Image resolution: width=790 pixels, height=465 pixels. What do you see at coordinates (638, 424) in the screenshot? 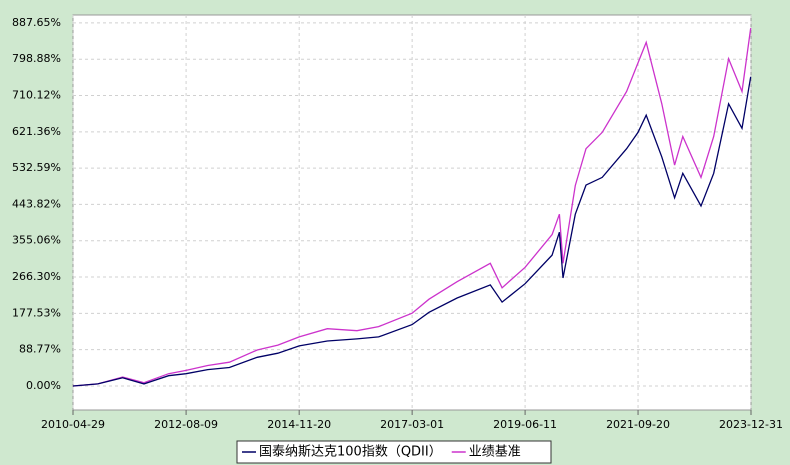
I see `x-tick-label: 2021-09-20` at bounding box center [638, 424].